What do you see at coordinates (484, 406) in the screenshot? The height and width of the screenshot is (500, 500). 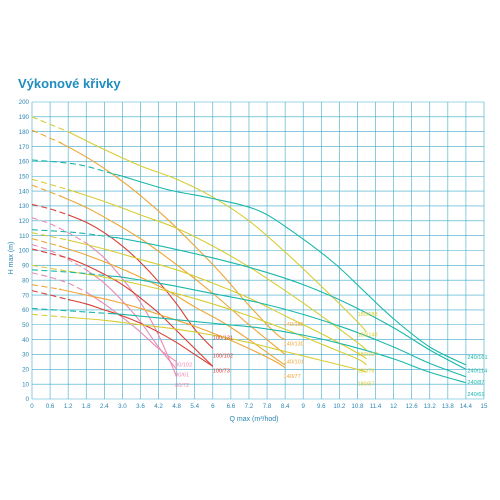 I see `x-tick-label: 15` at bounding box center [484, 406].